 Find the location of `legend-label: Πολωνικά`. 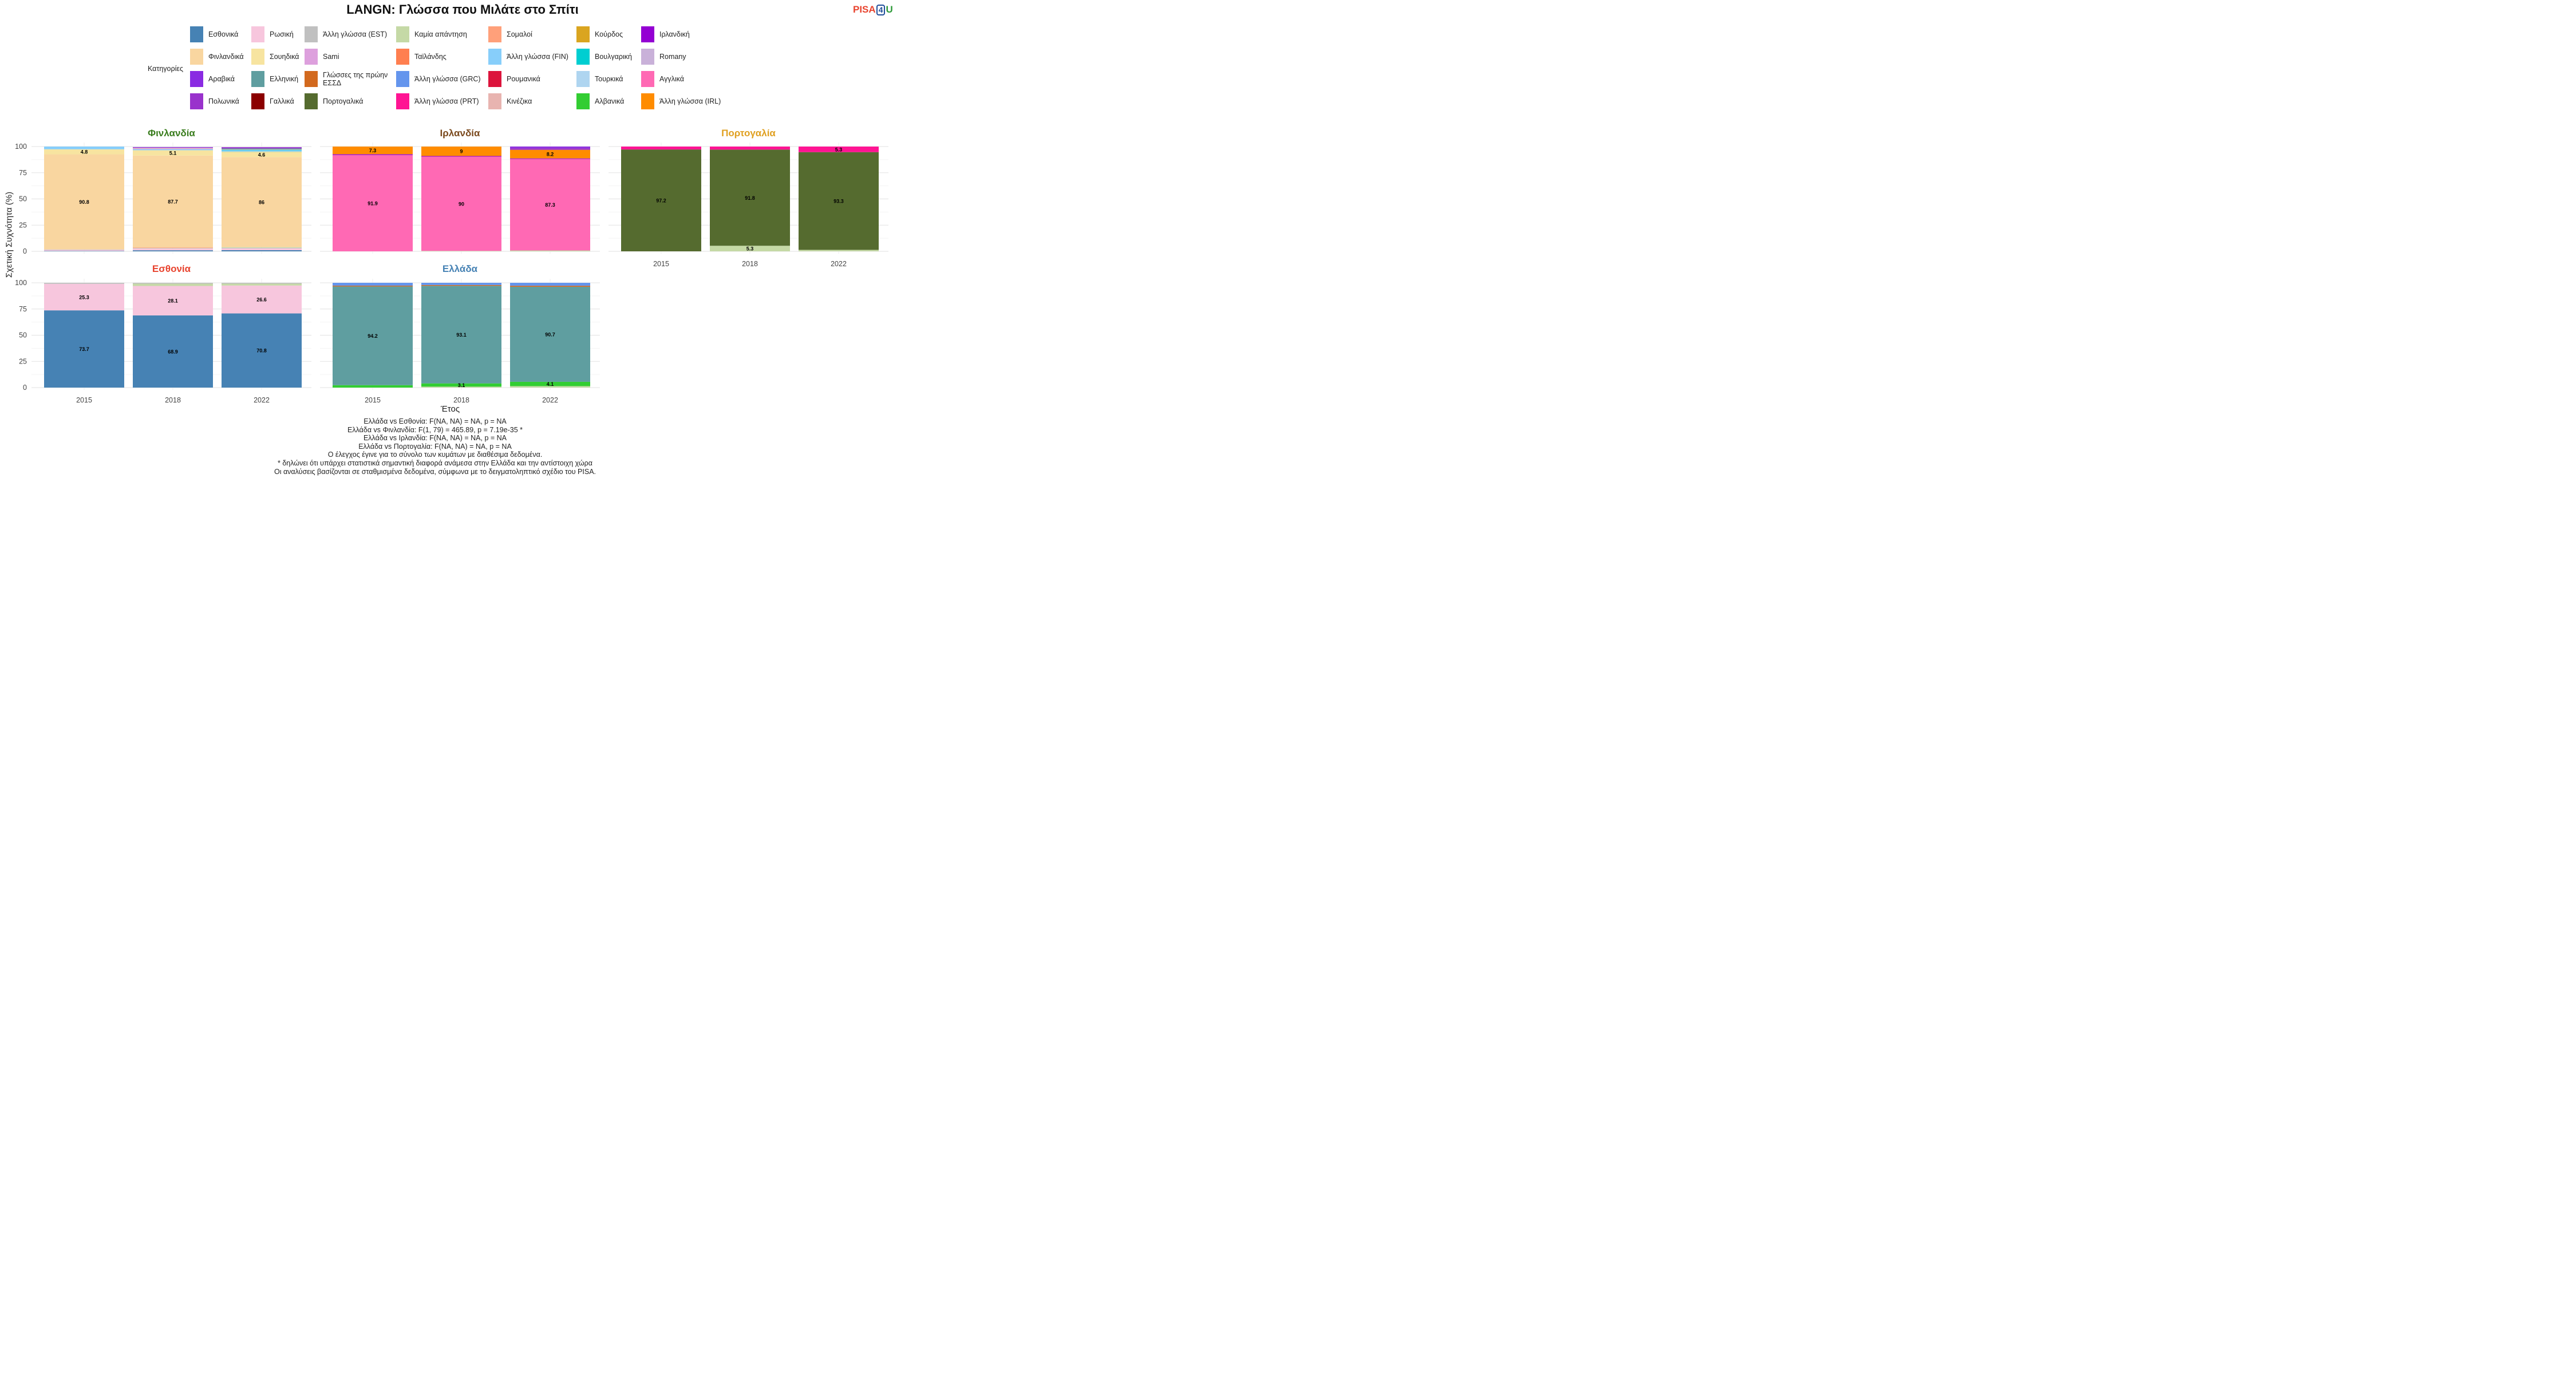

legend-label: Πολωνικά is located at coordinates (223, 101).